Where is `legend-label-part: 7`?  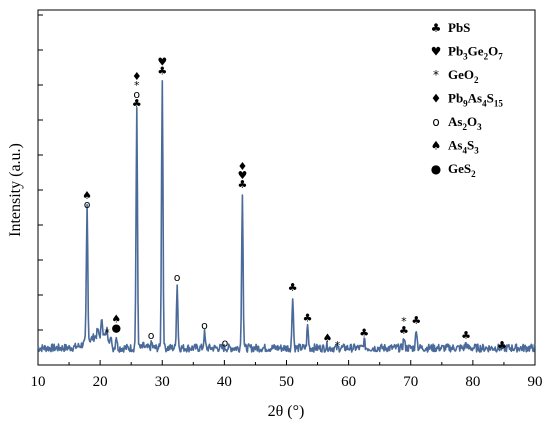
legend-label-part: 7 is located at coordinates (500, 57).